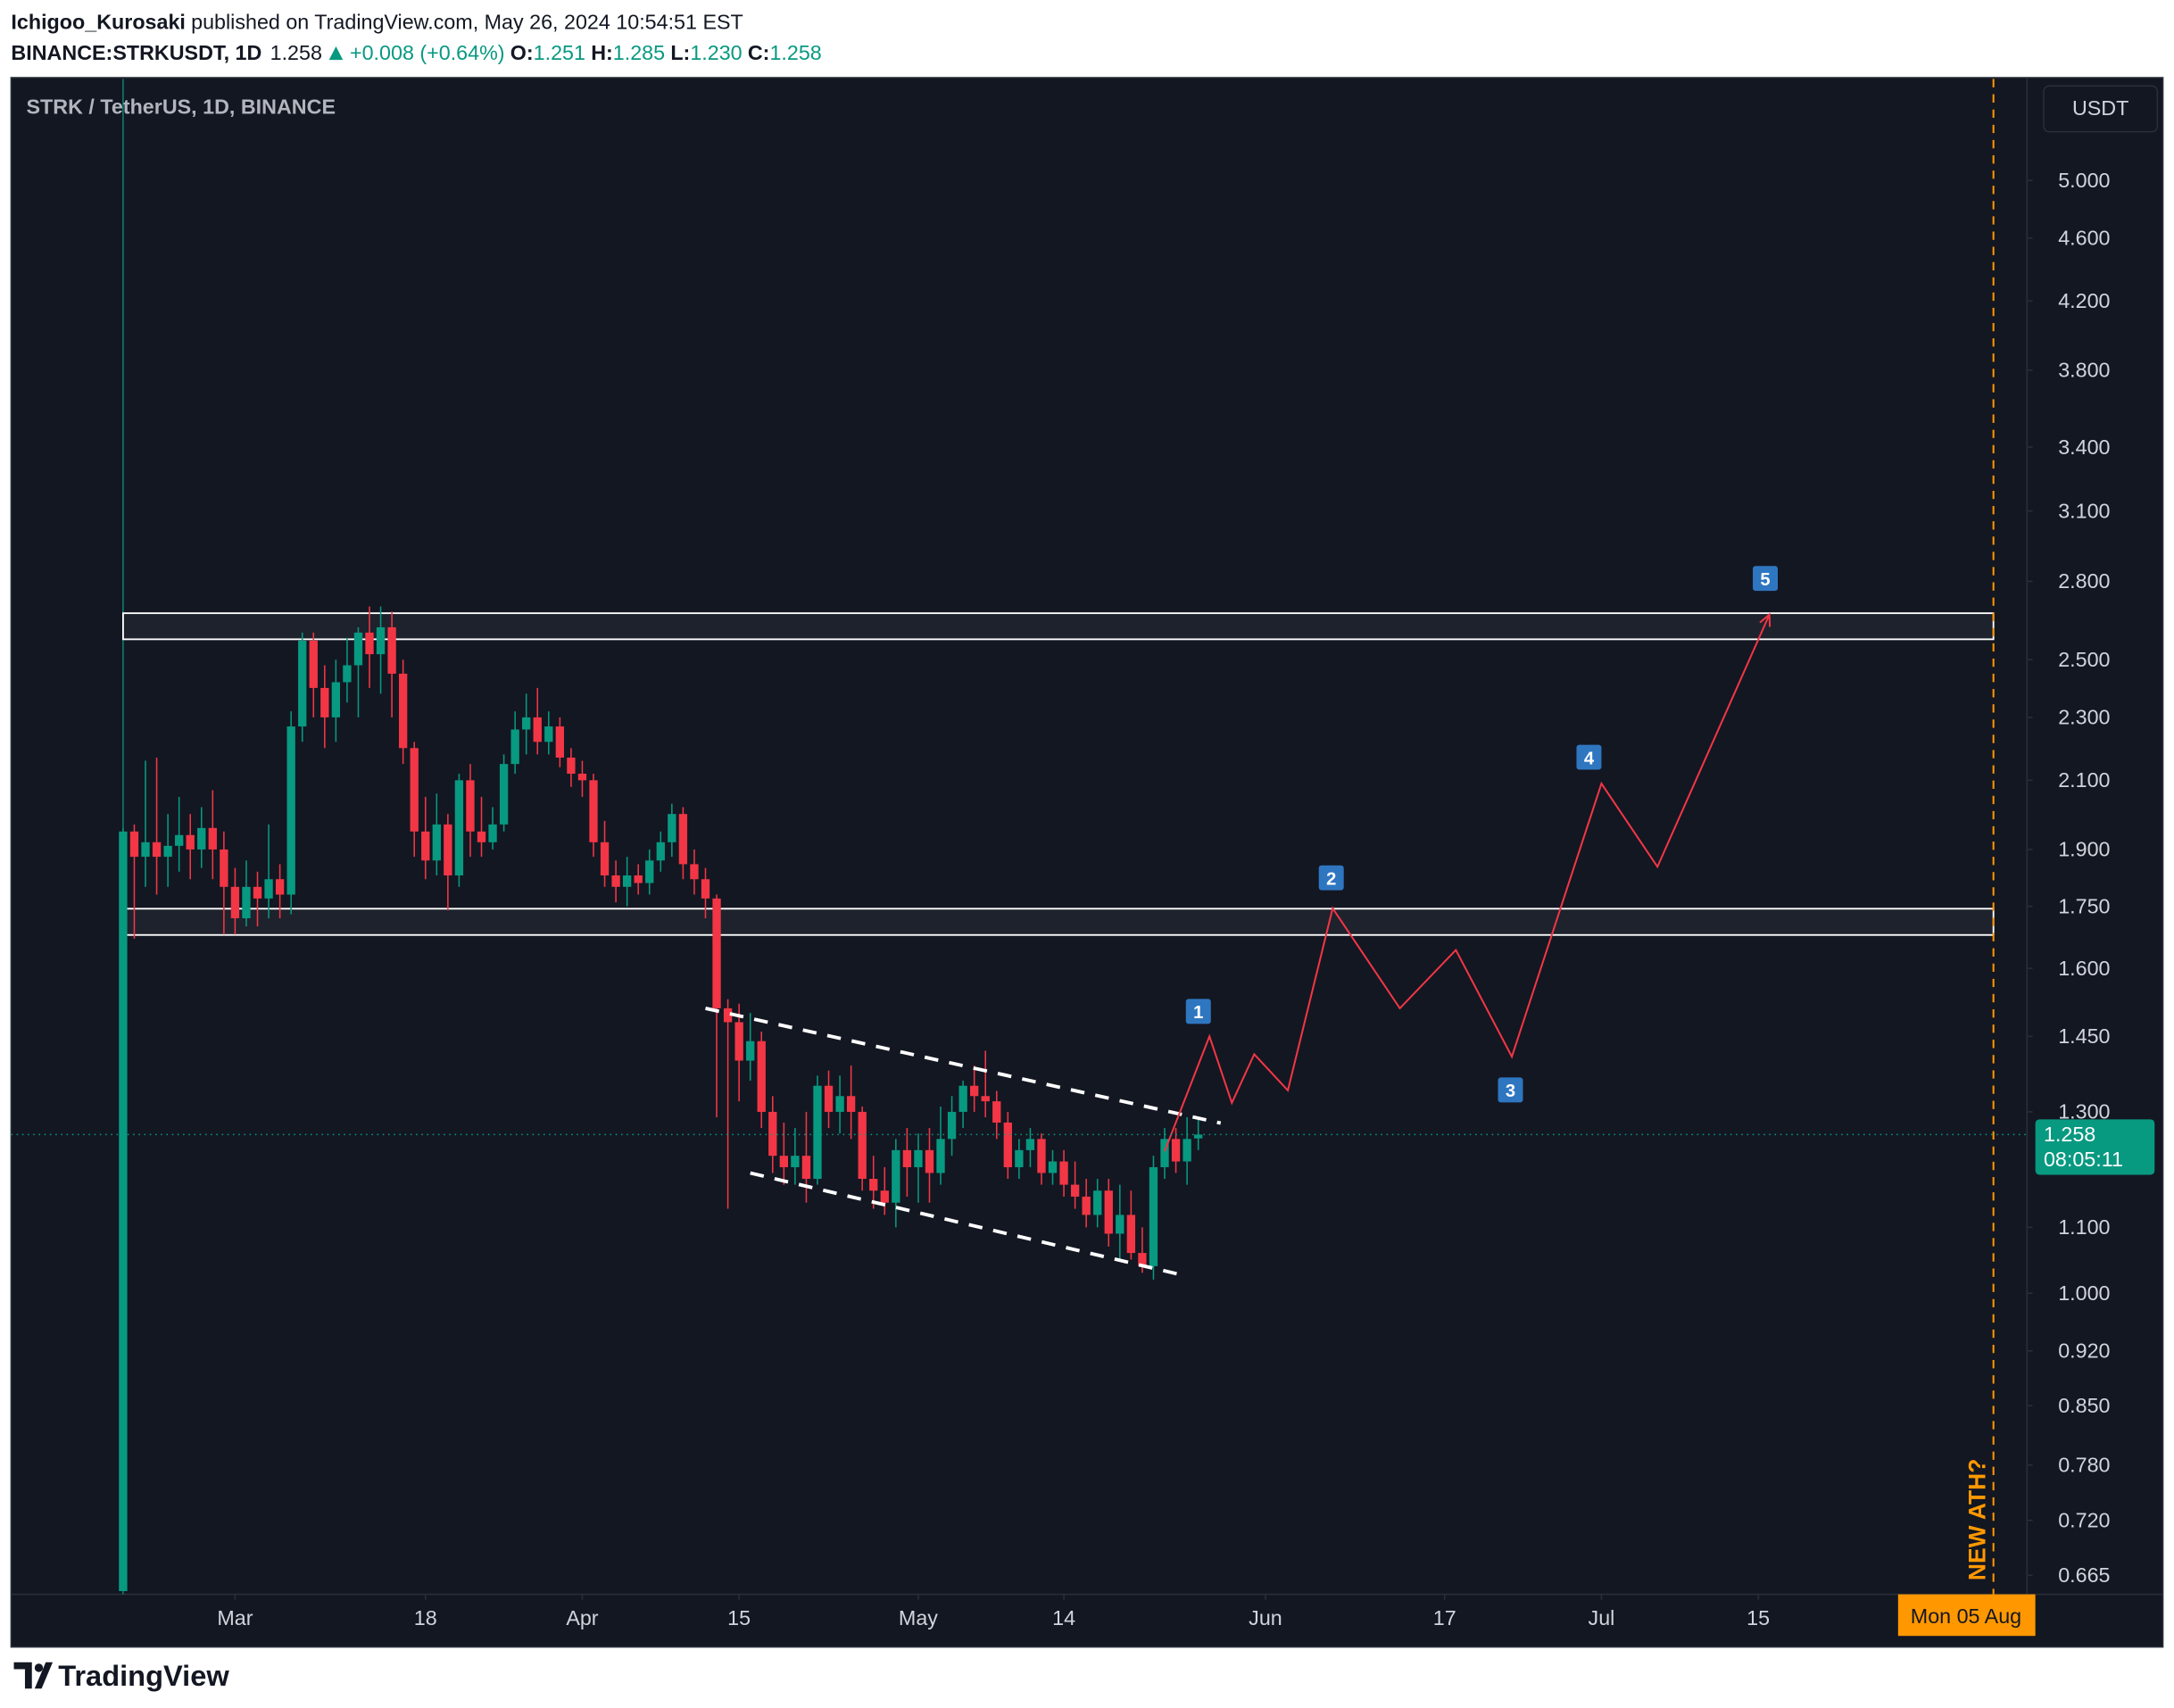  What do you see at coordinates (1467, 883) in the screenshot?
I see `projection-path` at bounding box center [1467, 883].